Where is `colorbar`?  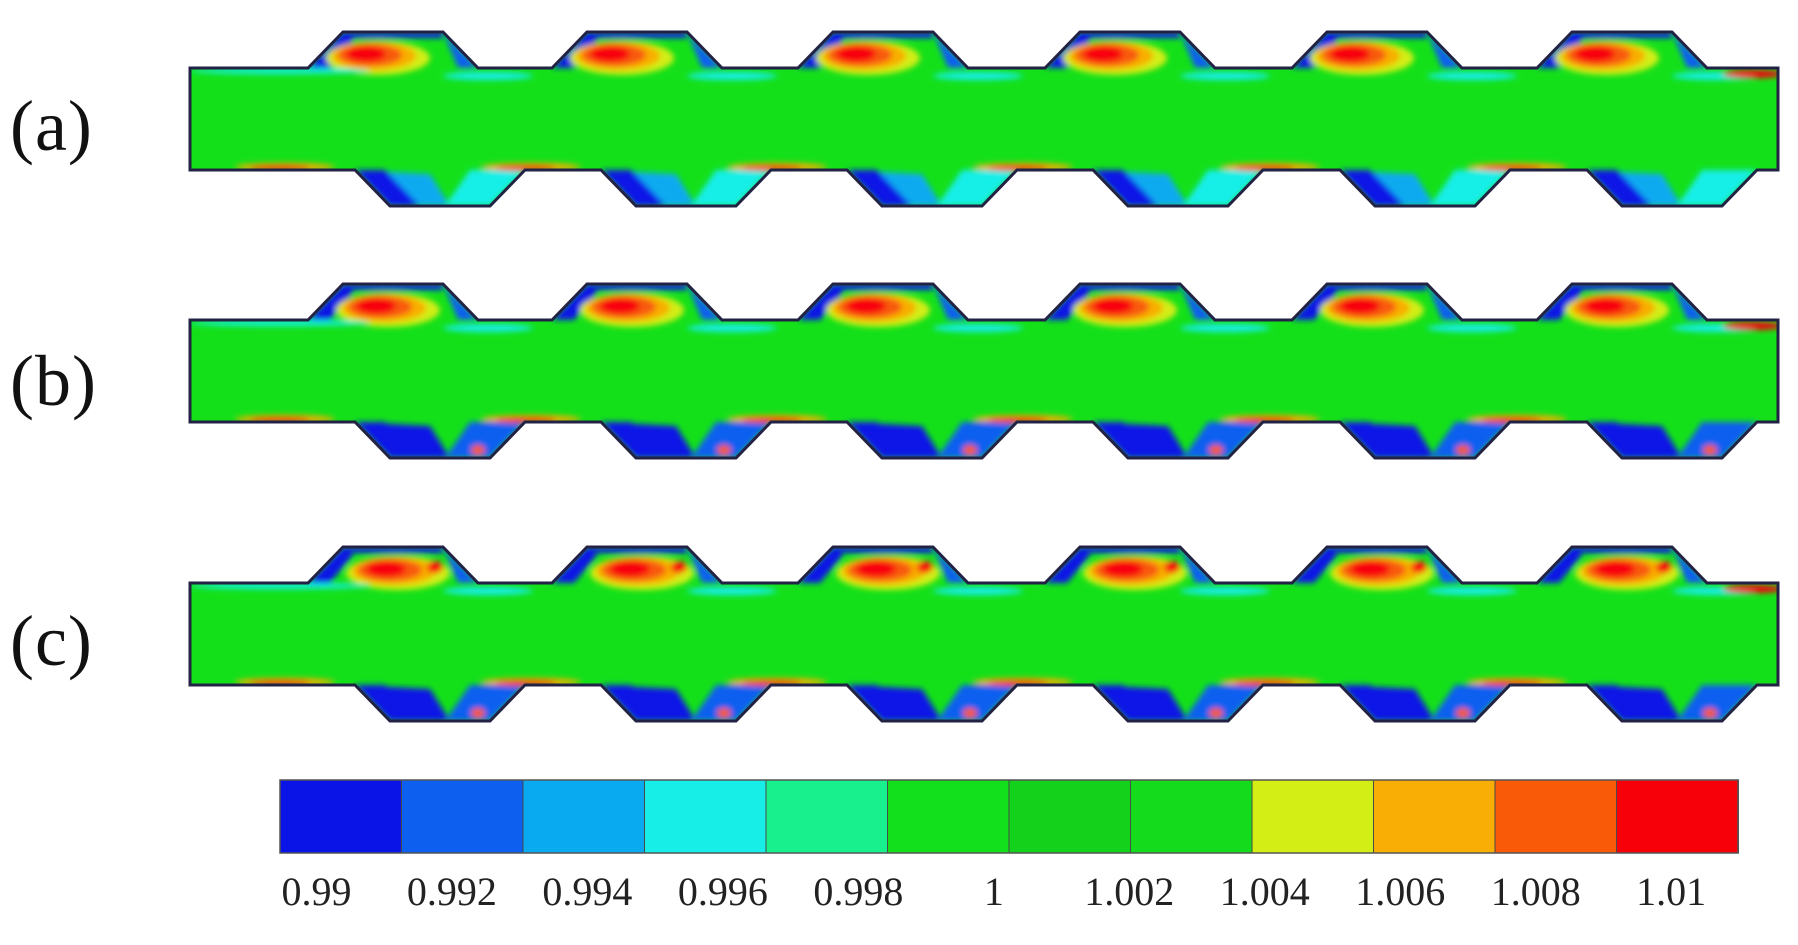 colorbar is located at coordinates (1009, 816).